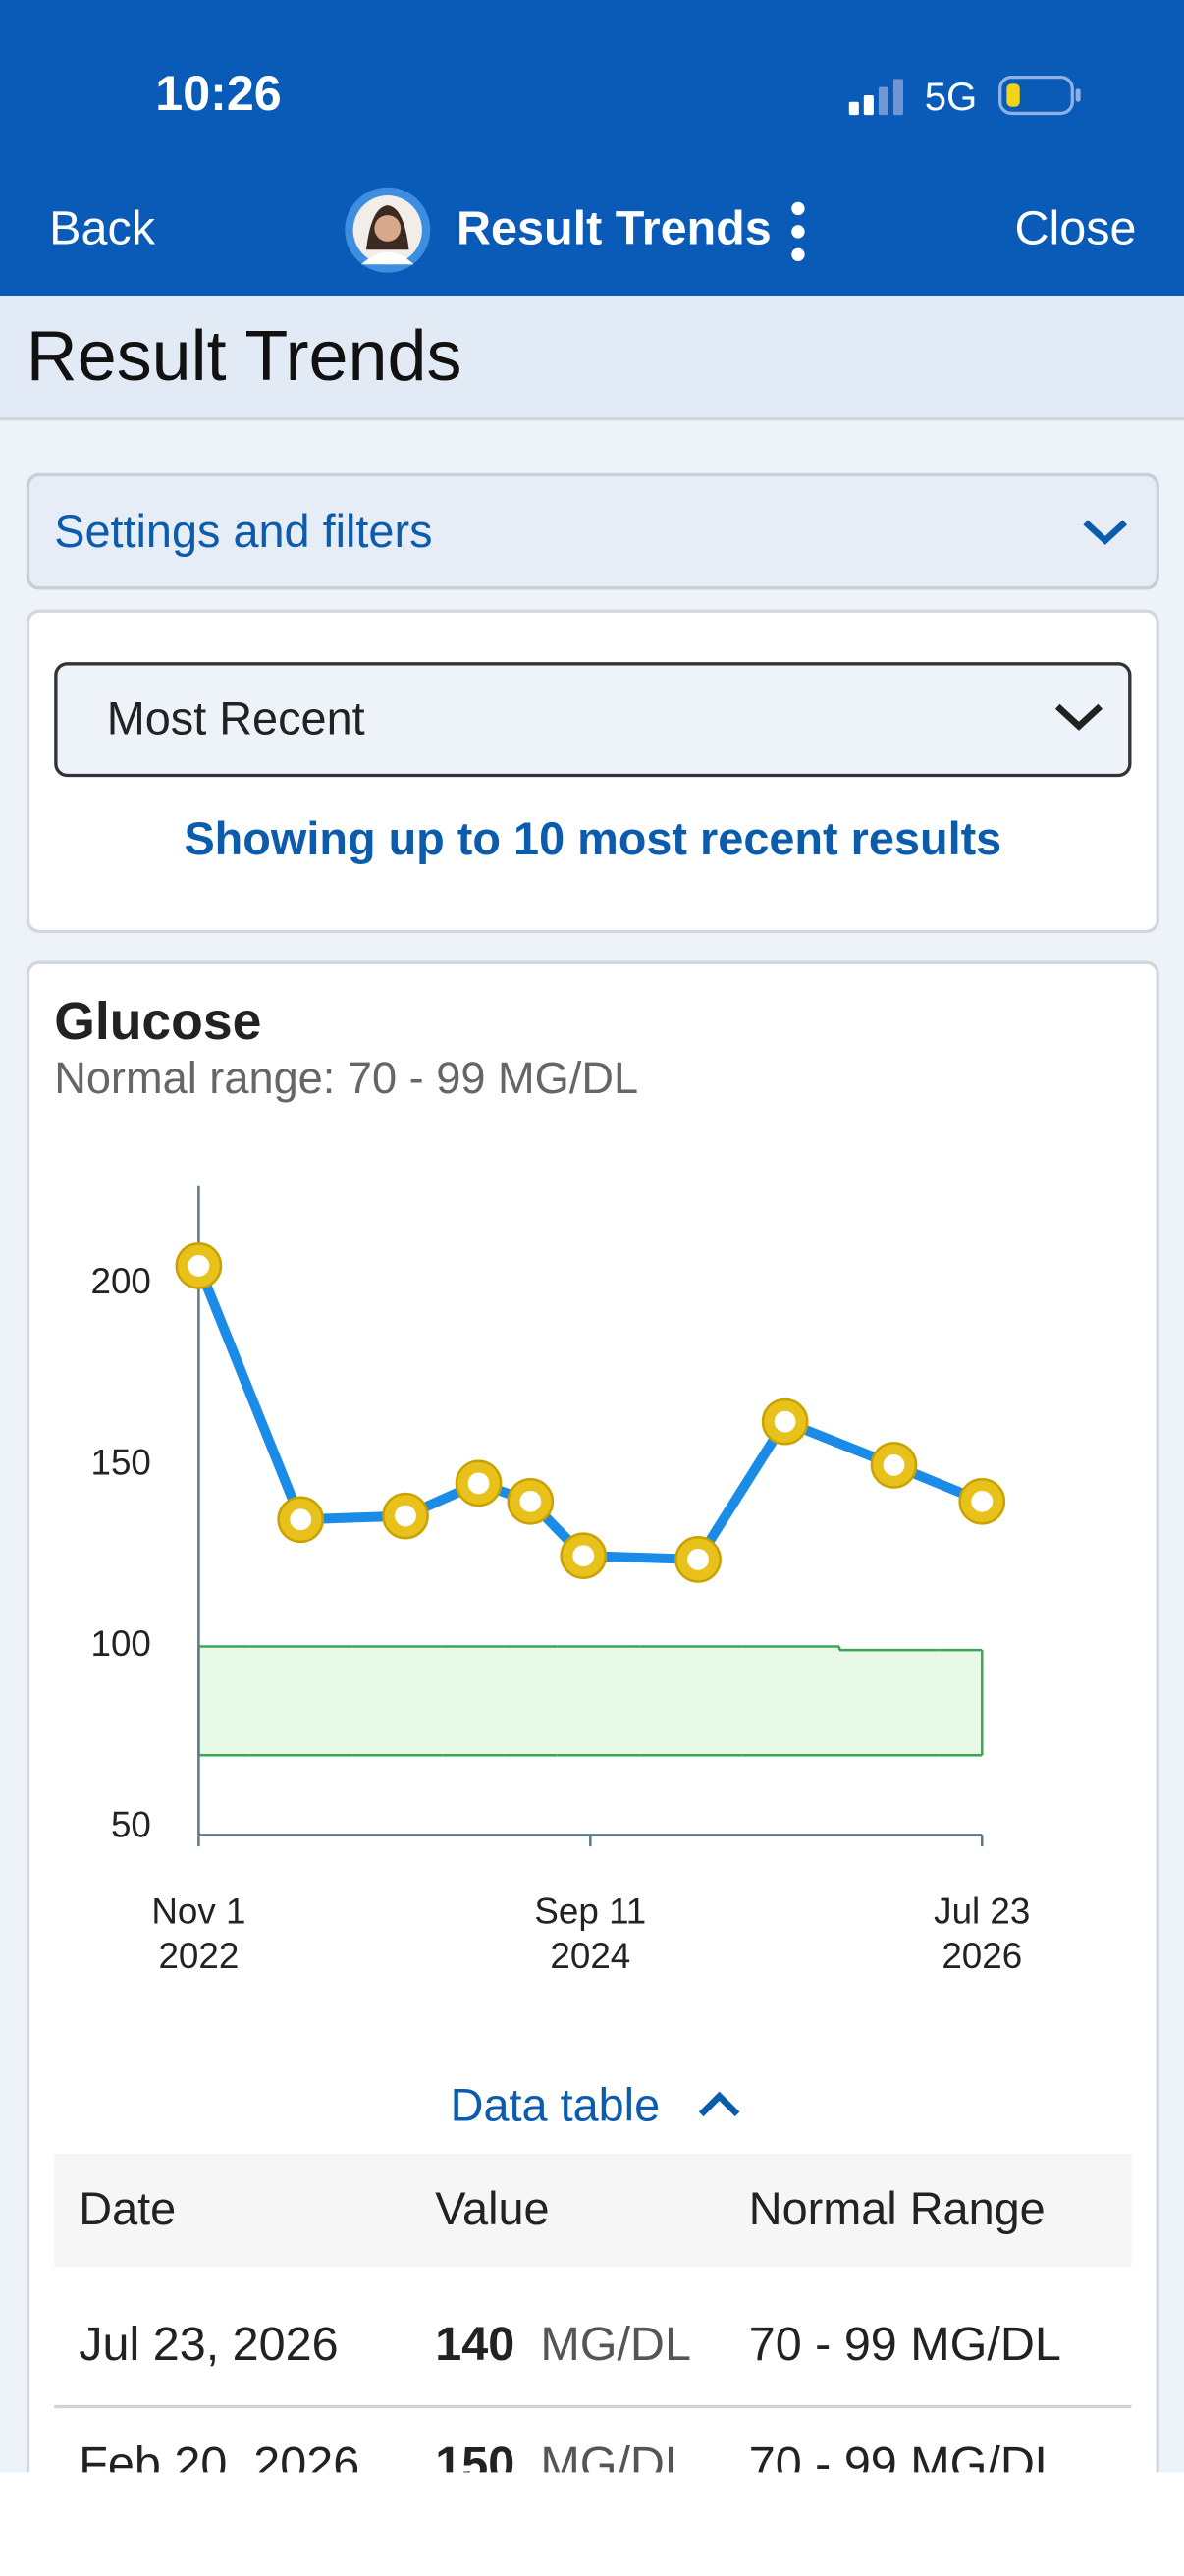 The height and width of the screenshot is (2576, 1184). I want to click on avatar, so click(388, 230).